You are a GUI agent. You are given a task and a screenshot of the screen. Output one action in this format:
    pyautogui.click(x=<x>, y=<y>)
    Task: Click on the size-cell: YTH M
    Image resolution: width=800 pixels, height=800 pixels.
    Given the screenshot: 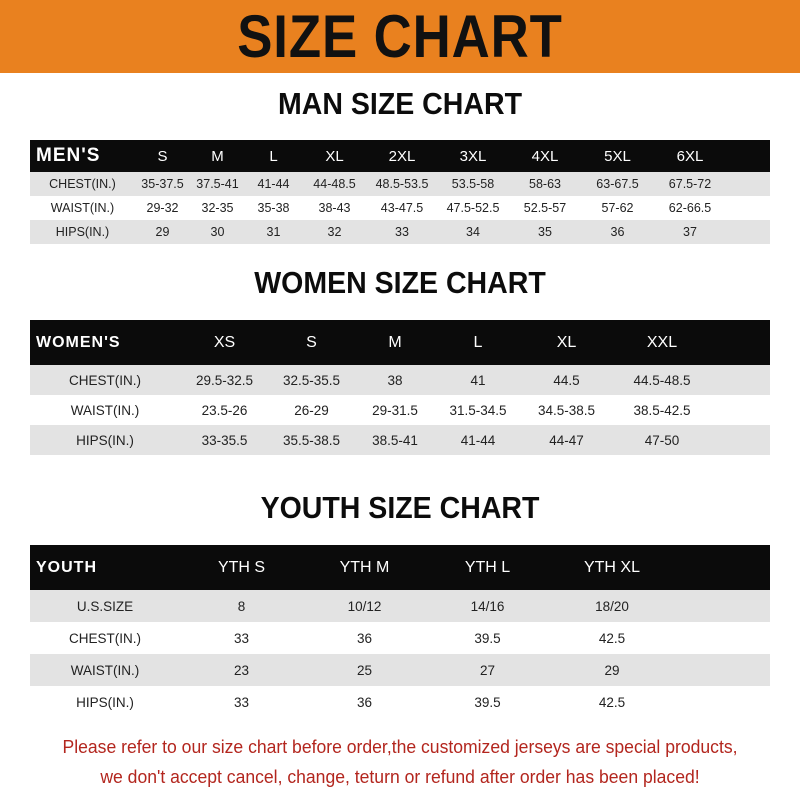 What is the action you would take?
    pyautogui.click(x=364, y=567)
    